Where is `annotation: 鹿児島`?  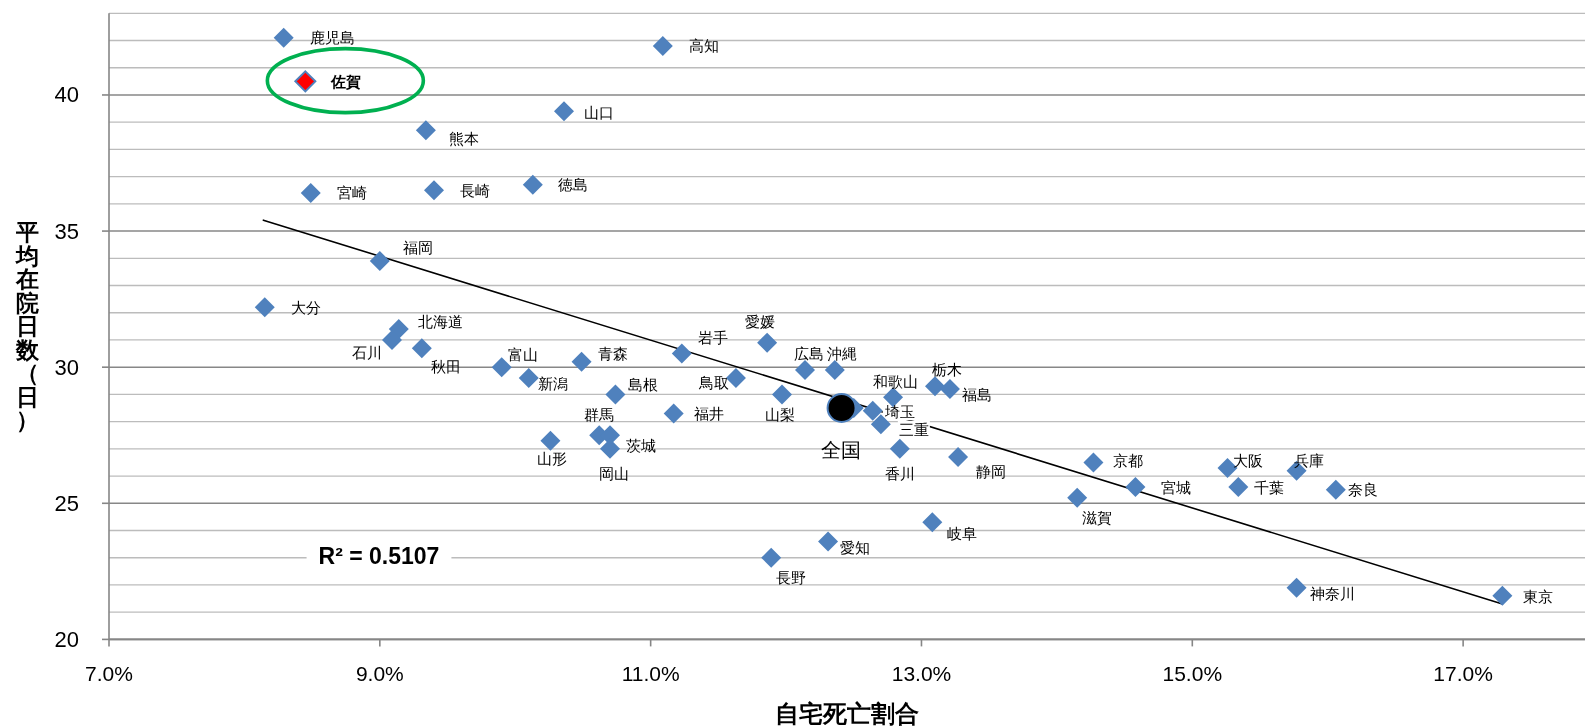 annotation: 鹿児島 is located at coordinates (332, 38).